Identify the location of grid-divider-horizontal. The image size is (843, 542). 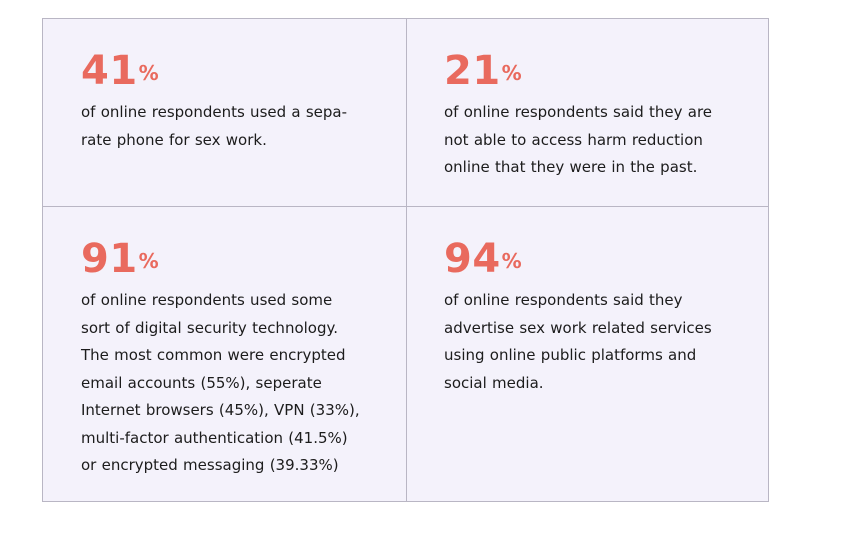
(405, 206).